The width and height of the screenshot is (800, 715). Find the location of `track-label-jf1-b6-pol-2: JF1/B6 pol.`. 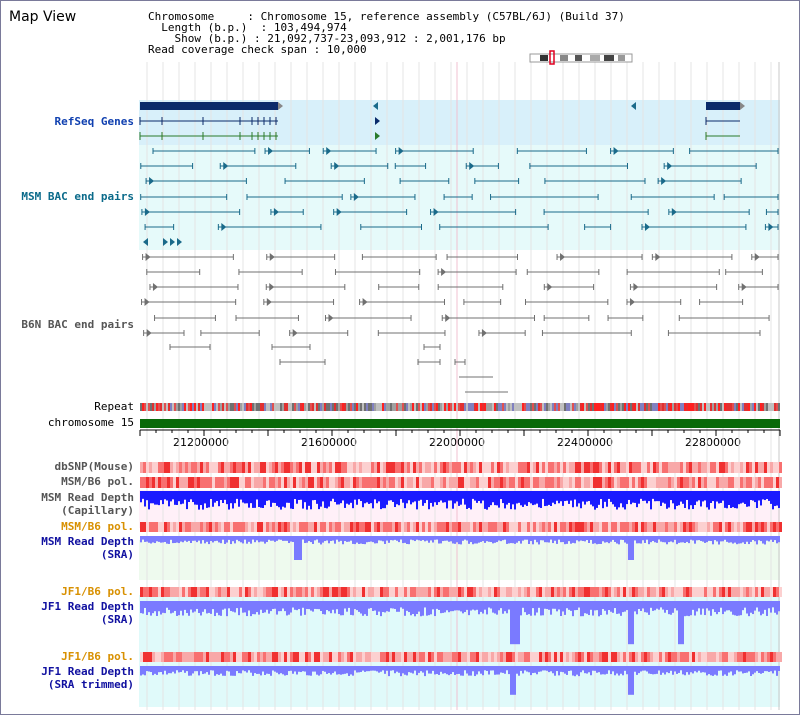

track-label-jf1-b6-pol-2: JF1/B6 pol. is located at coordinates (97, 656).